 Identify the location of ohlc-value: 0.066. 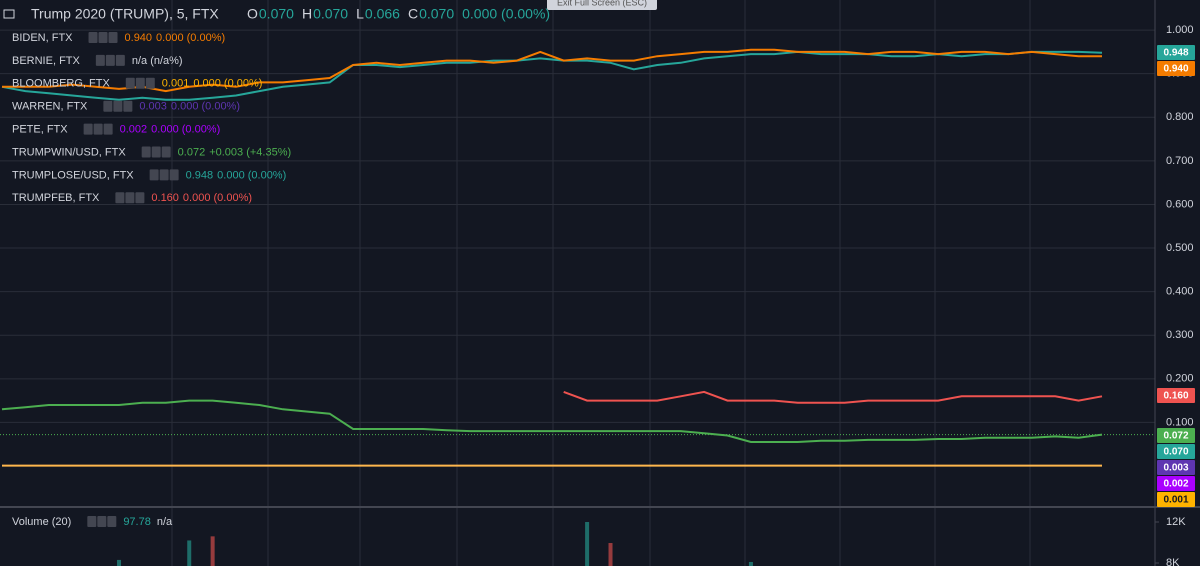
(382, 14).